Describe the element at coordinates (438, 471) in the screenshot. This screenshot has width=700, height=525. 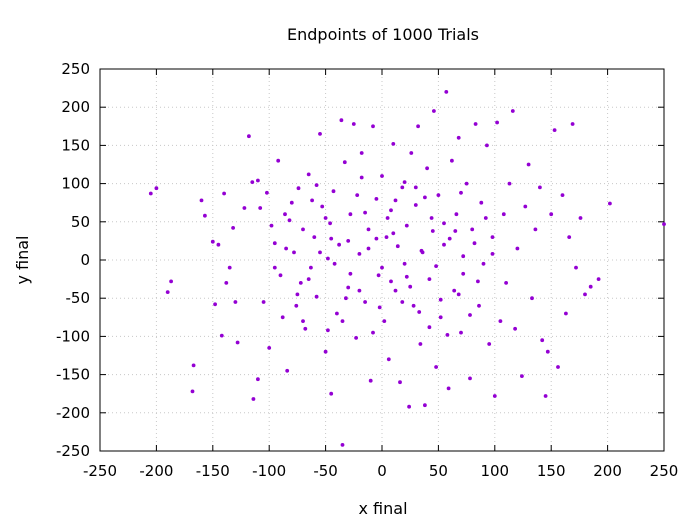
I see `x-tick-label: 50` at that location.